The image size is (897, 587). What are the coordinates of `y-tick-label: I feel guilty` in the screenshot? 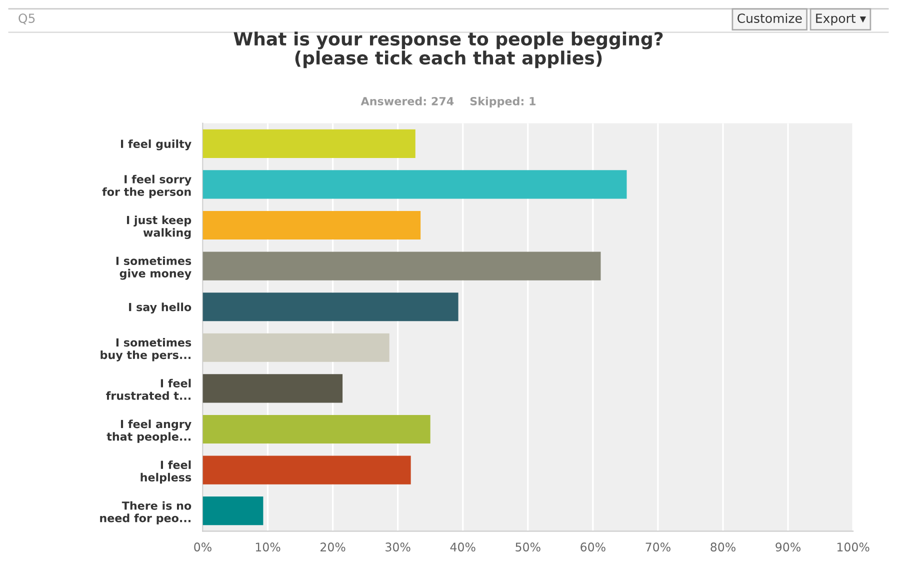 It's located at (156, 144).